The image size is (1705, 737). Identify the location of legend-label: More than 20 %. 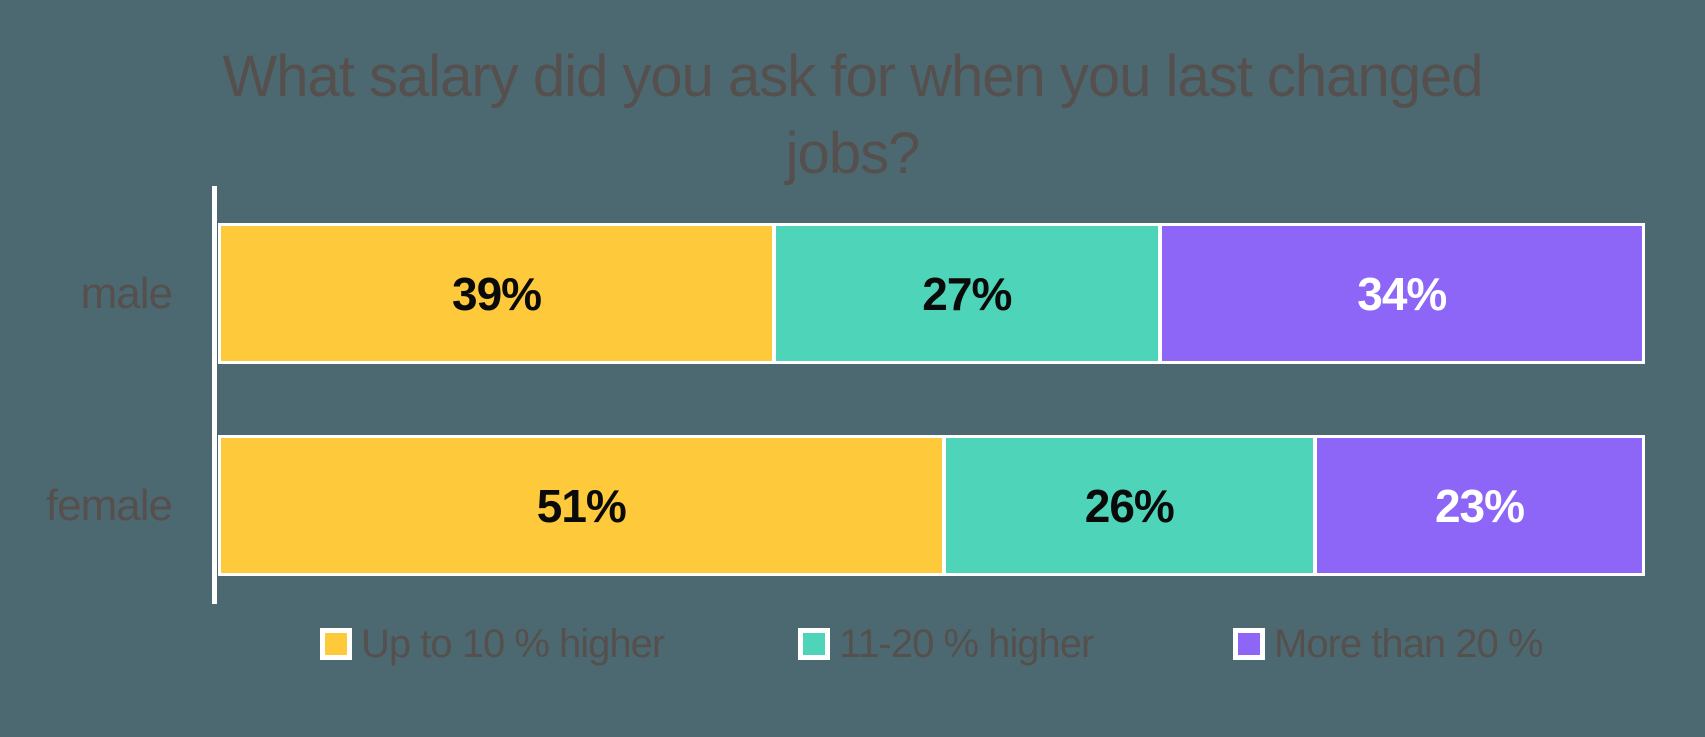
(1408, 643).